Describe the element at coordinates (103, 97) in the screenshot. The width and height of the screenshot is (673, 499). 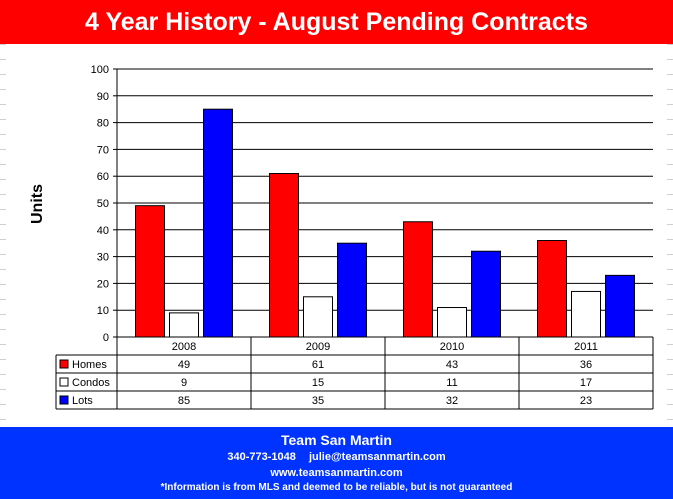
I see `y-tick-label: 90` at that location.